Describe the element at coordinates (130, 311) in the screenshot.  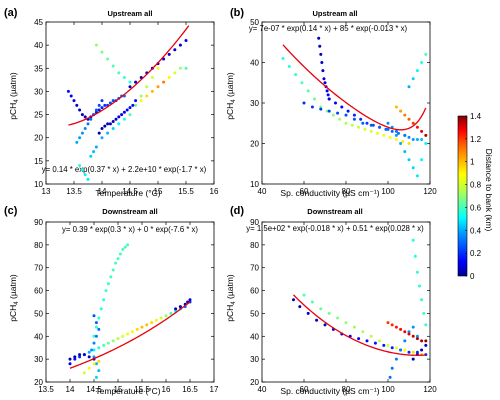
I see `scatter-points-c` at that location.